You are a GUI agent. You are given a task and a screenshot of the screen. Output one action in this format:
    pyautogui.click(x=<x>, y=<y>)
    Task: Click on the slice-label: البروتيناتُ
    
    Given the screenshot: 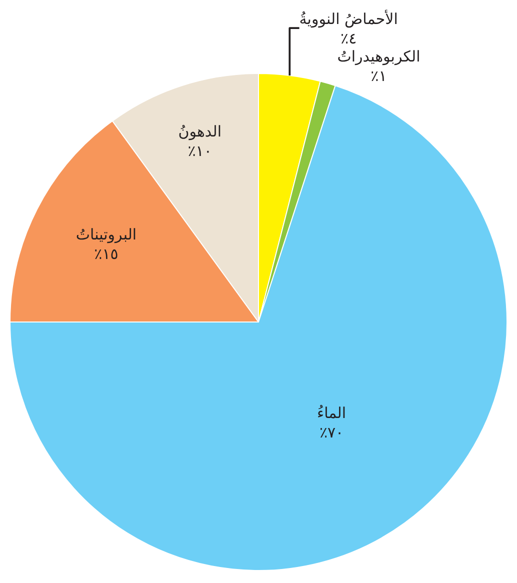 What is the action you would take?
    pyautogui.click(x=106, y=235)
    